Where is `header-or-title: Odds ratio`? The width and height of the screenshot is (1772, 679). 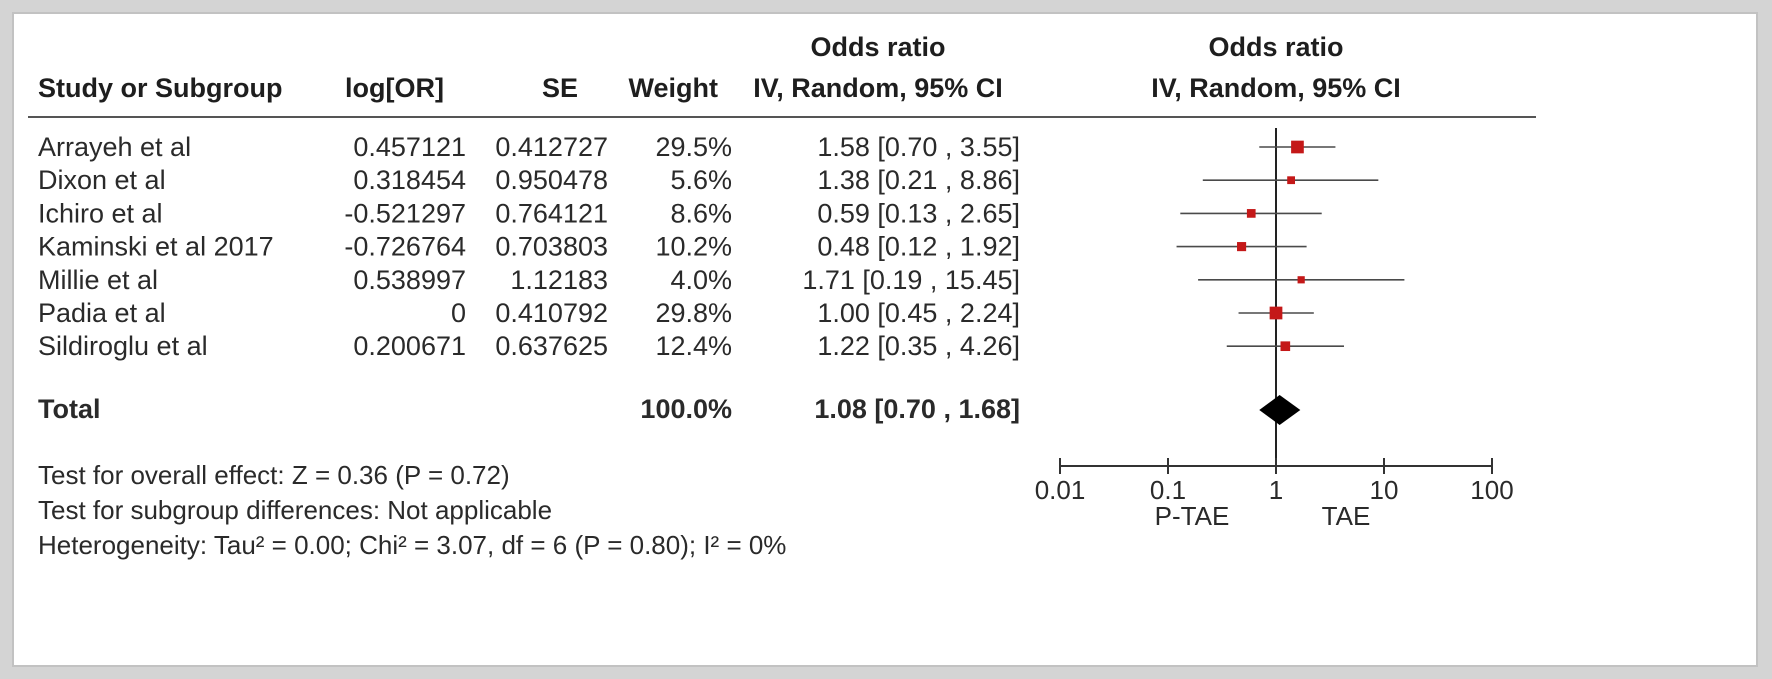
header-or-title: Odds ratio is located at coordinates (877, 47).